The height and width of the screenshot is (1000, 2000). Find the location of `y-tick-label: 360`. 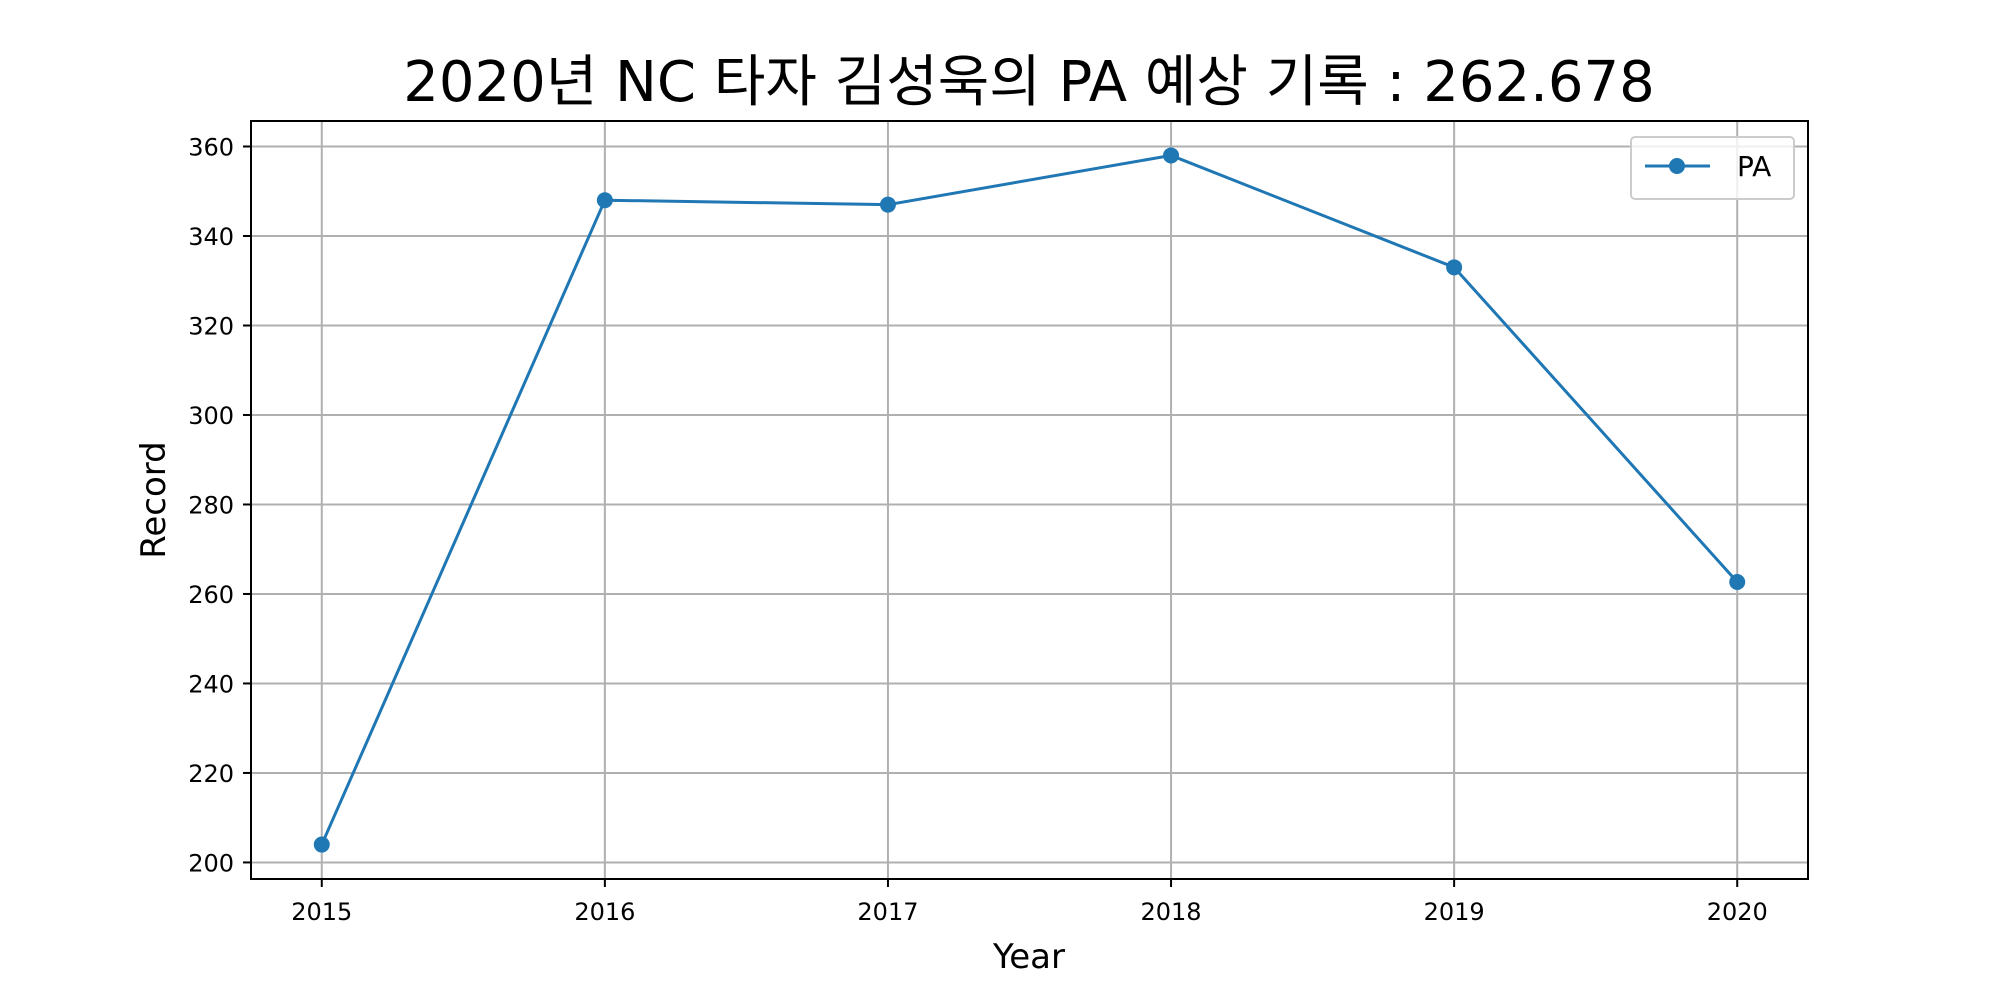

y-tick-label: 360 is located at coordinates (211, 148).